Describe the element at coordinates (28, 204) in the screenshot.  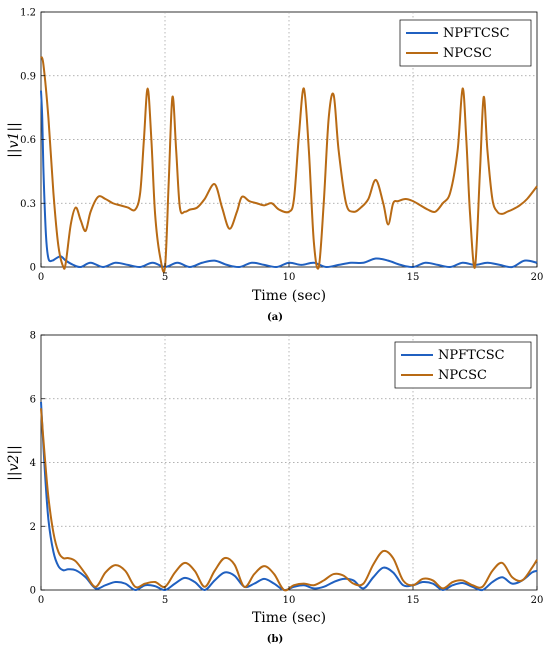
I see `y-tick-label: 0.3` at that location.